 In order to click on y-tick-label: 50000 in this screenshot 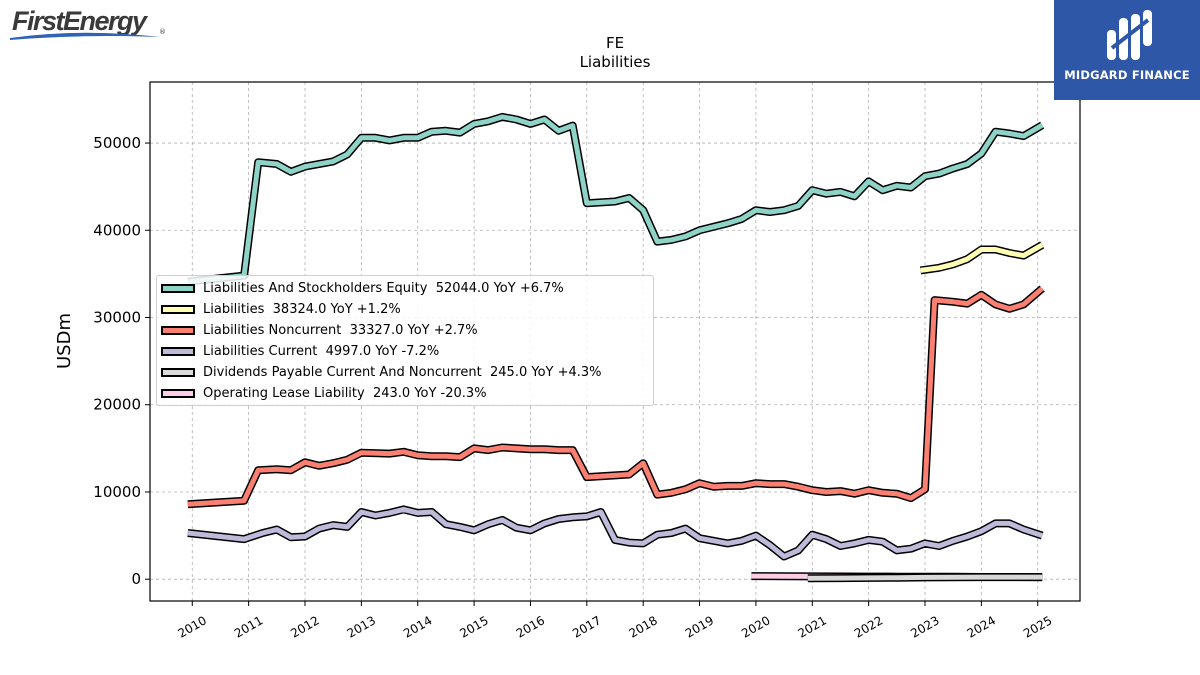, I will do `click(117, 143)`.